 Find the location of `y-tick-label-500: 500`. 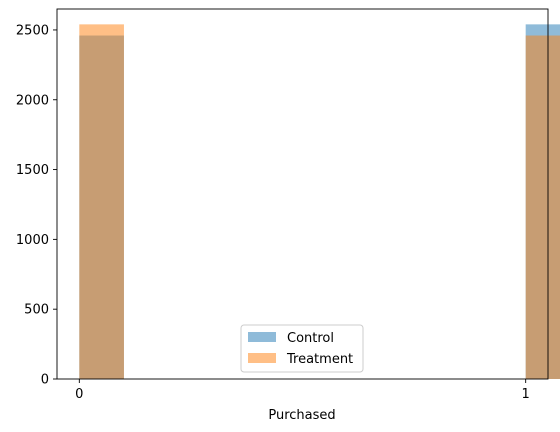

y-tick-label-500: 500 is located at coordinates (36, 310).